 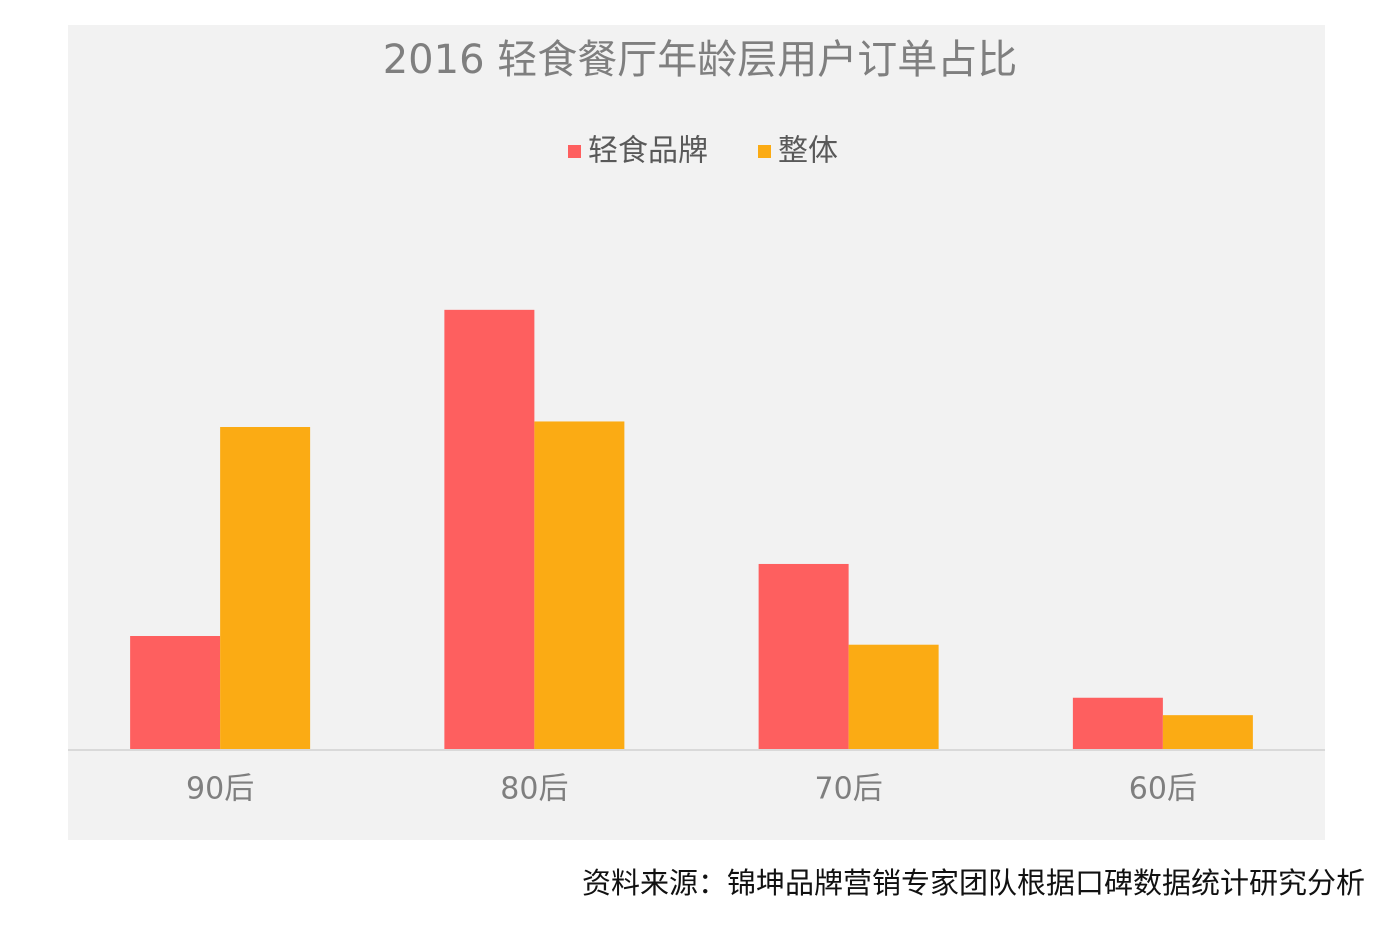 I want to click on x-tick-label: 90后, so click(x=220, y=789).